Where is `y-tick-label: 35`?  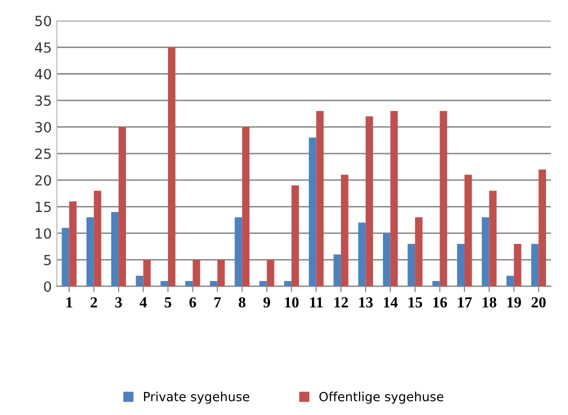
y-tick-label: 35 is located at coordinates (43, 100).